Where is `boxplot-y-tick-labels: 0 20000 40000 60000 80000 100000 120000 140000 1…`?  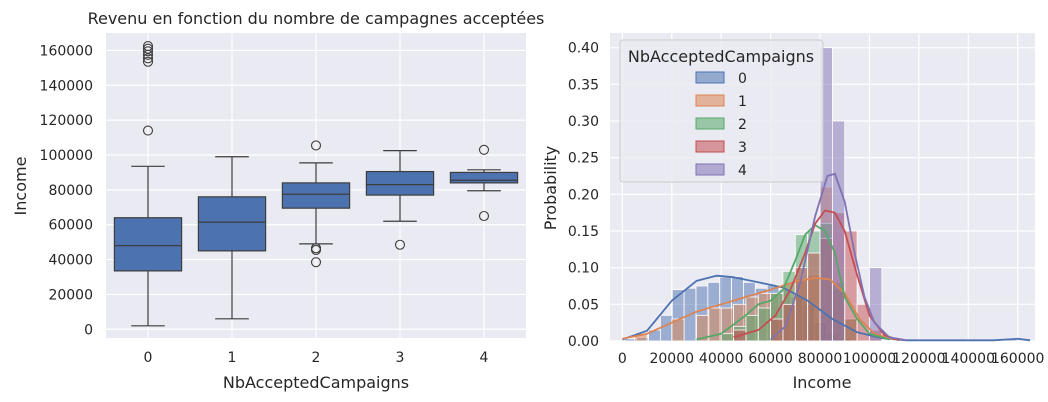
boxplot-y-tick-labels: 0 20000 40000 60000 80000 100000 120000 140000 1… is located at coordinates (66, 190).